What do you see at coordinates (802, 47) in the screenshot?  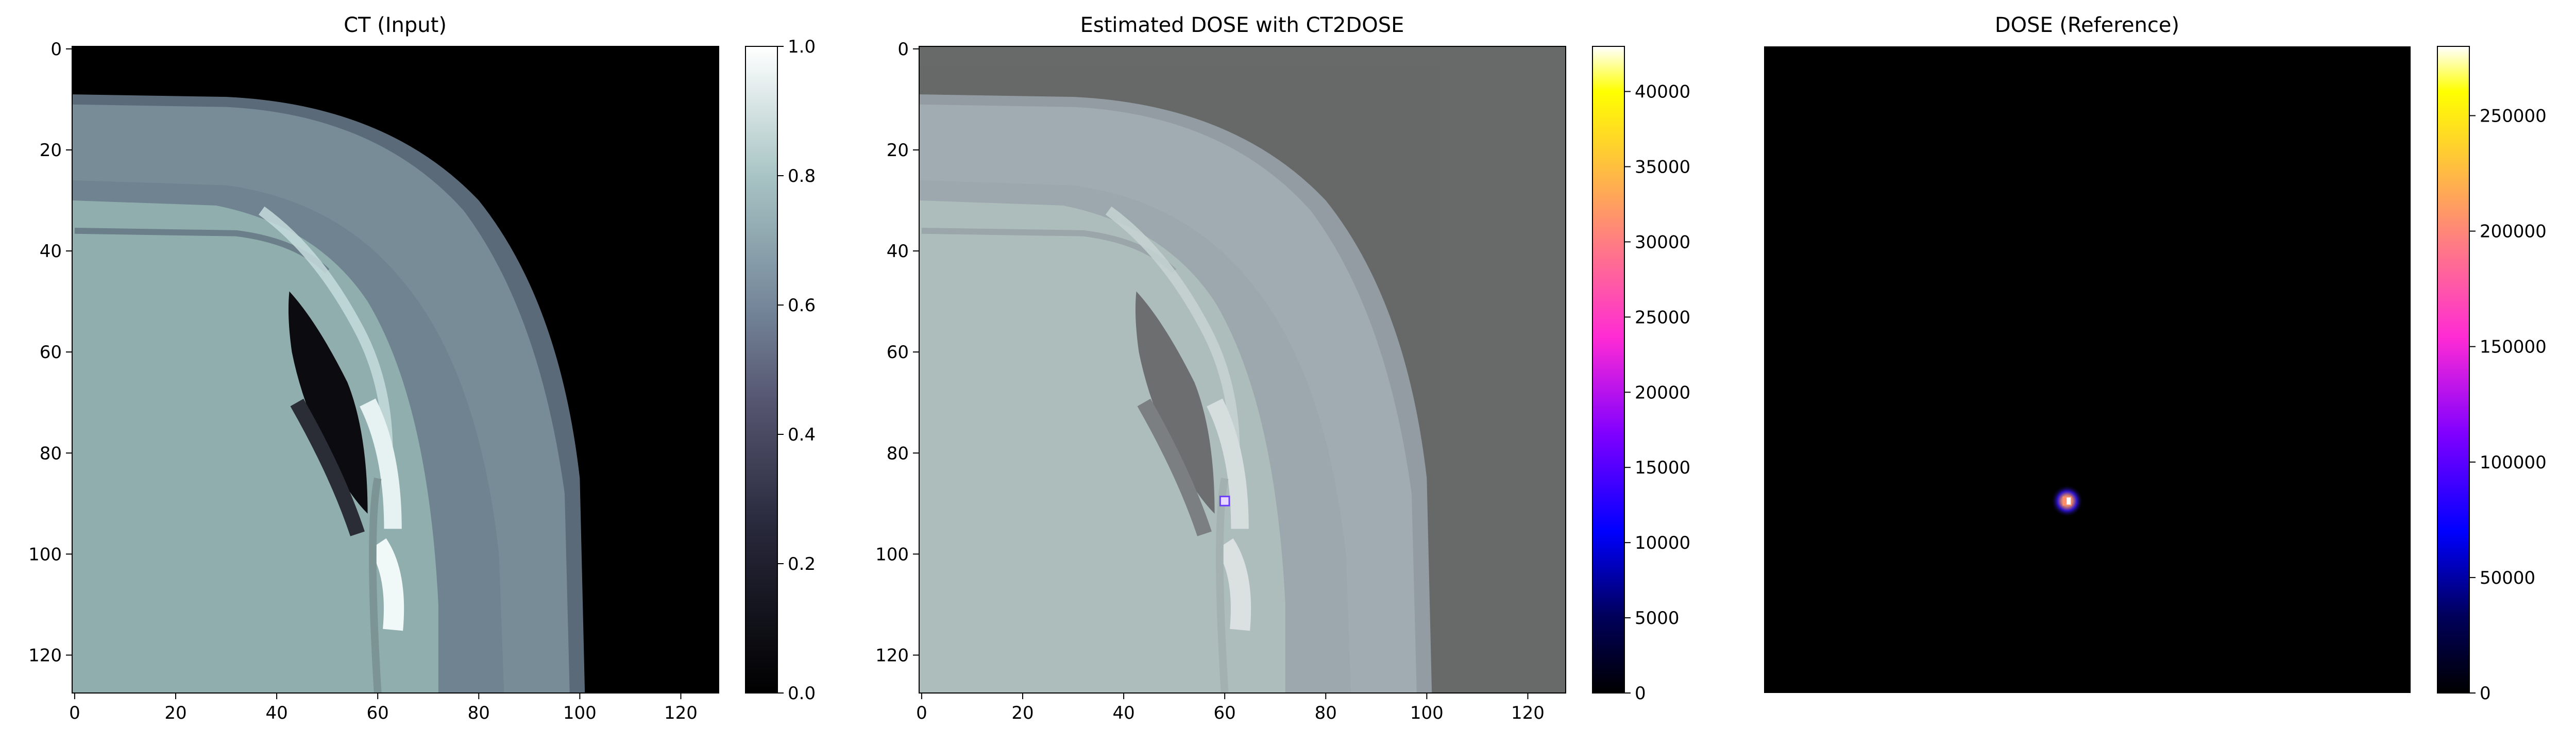 I see `colorbar-tick-label: 1.0` at bounding box center [802, 47].